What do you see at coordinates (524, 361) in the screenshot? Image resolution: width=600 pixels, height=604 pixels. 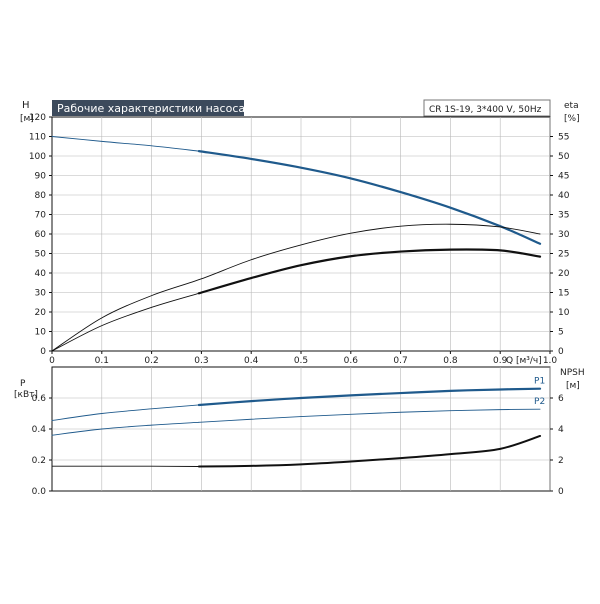 I see `top-xlabel: Q [м³/ч]` at bounding box center [524, 361].